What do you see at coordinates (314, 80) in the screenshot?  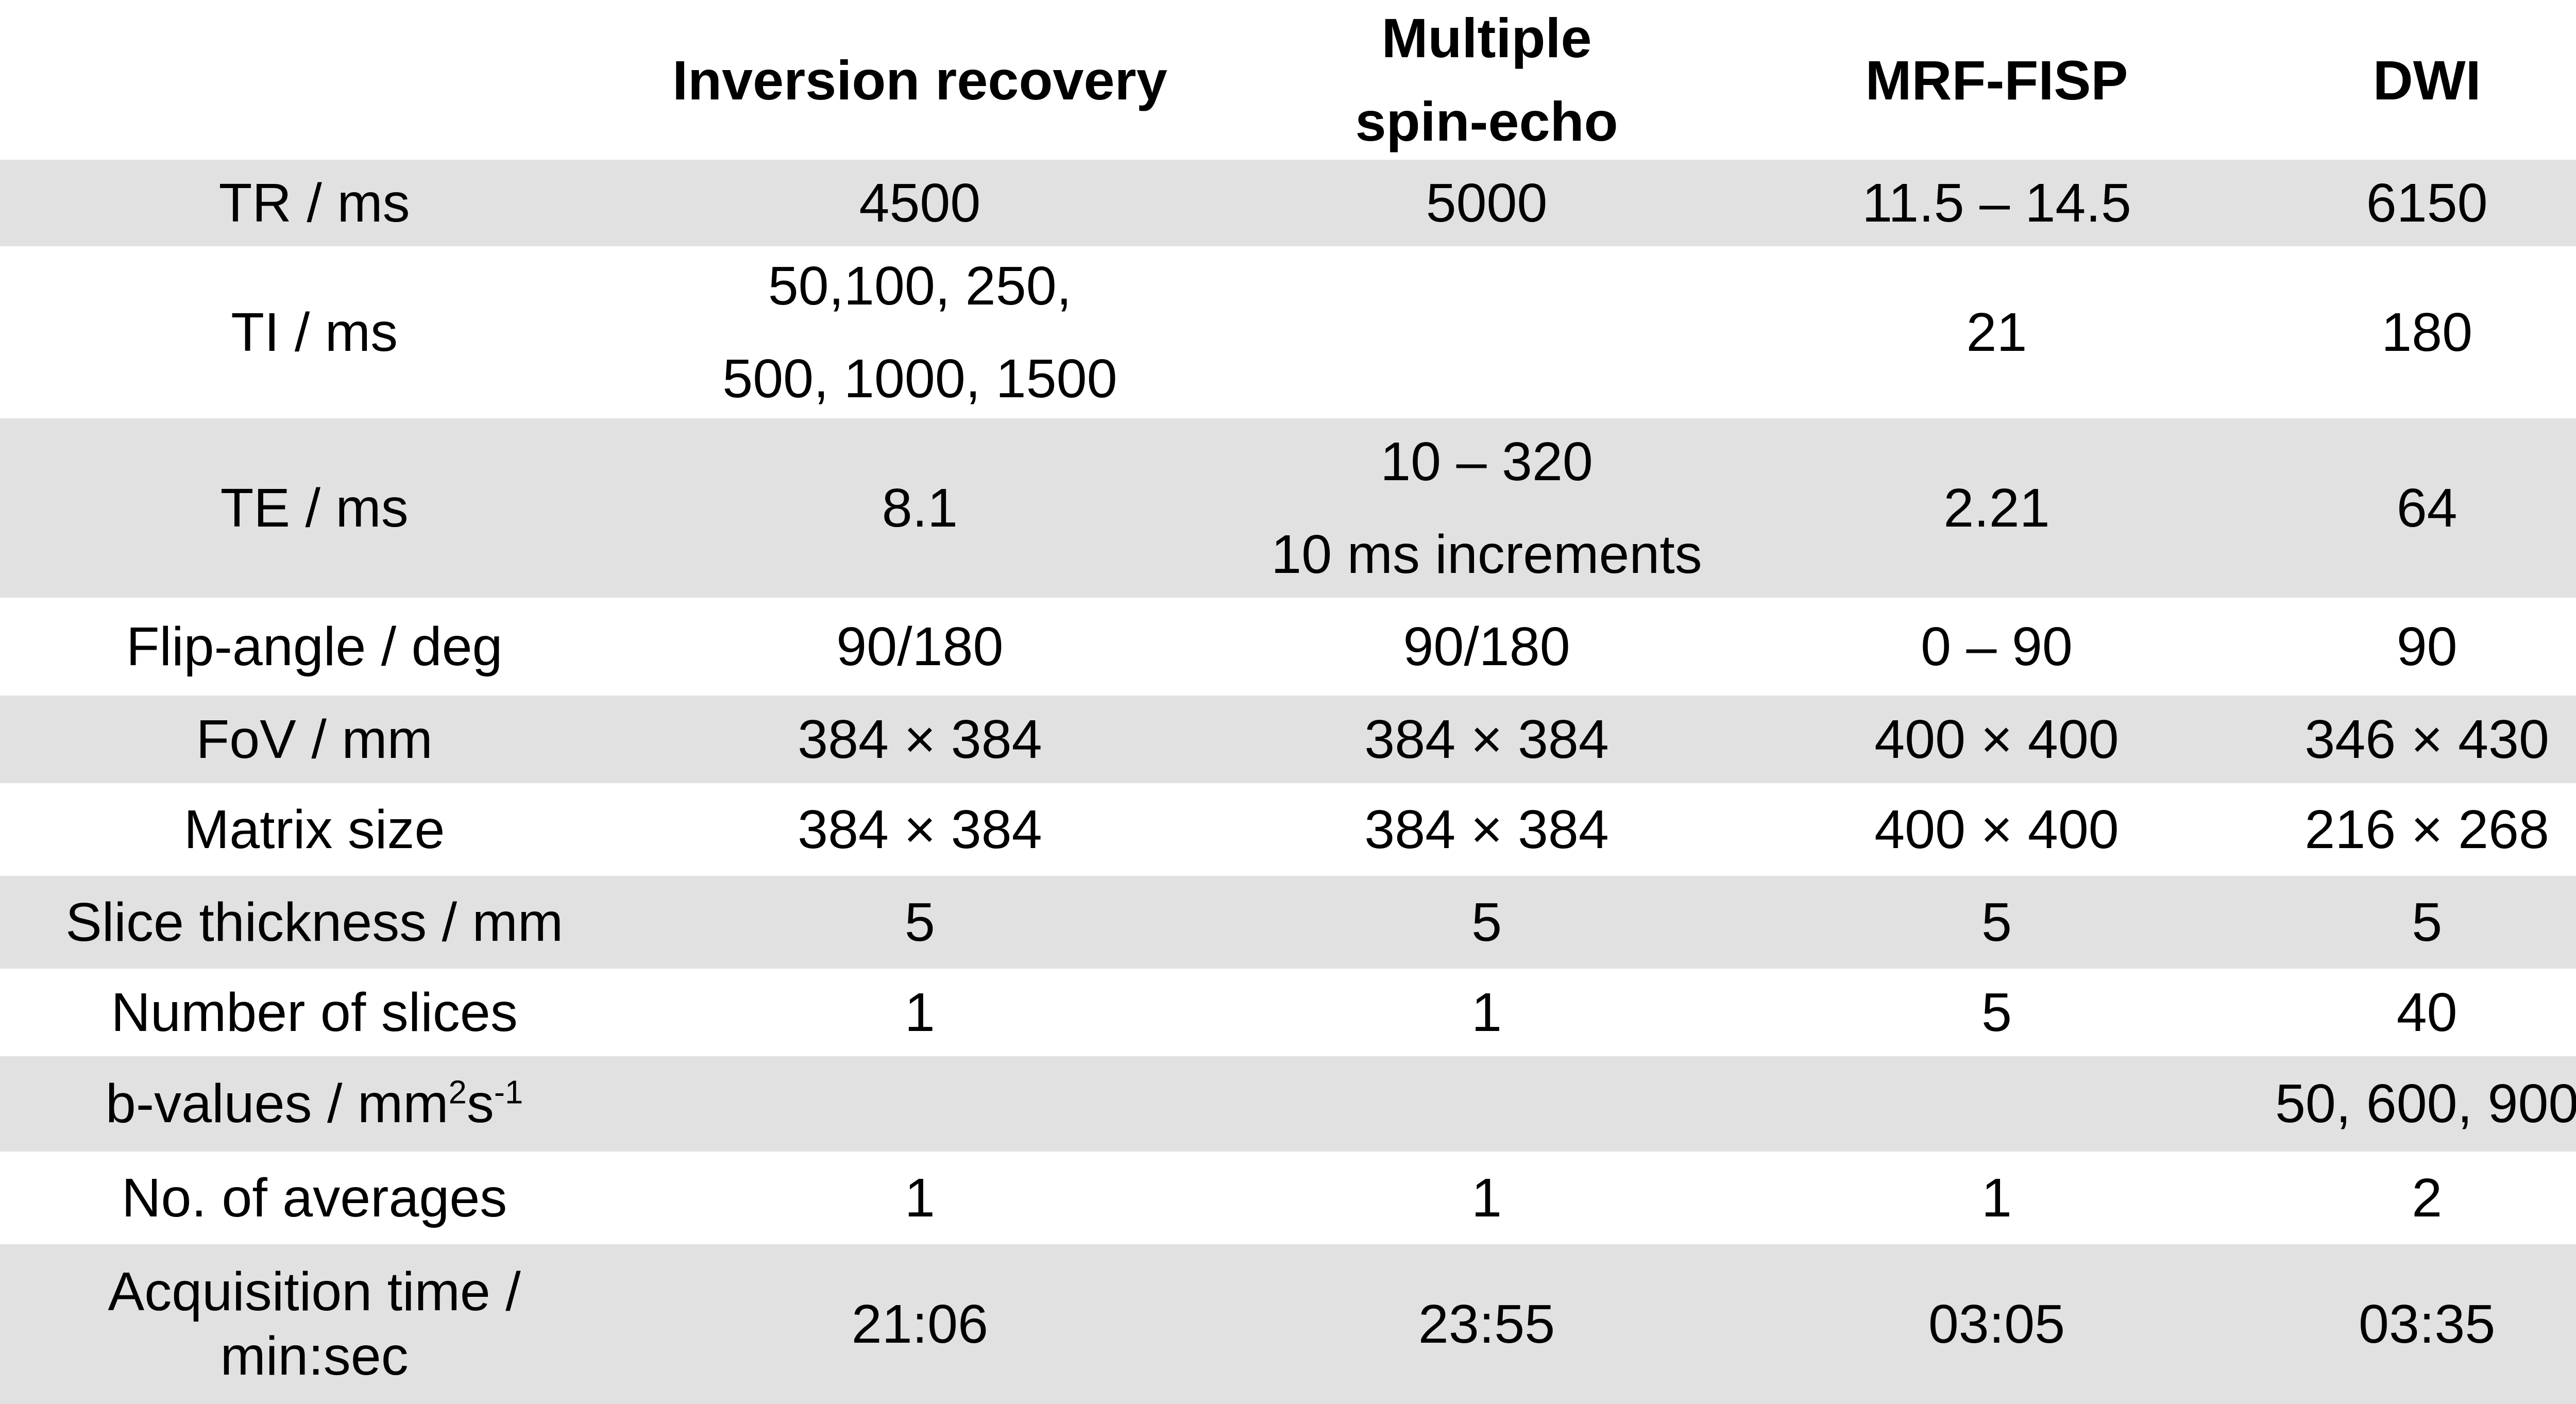 I see `header-empty` at bounding box center [314, 80].